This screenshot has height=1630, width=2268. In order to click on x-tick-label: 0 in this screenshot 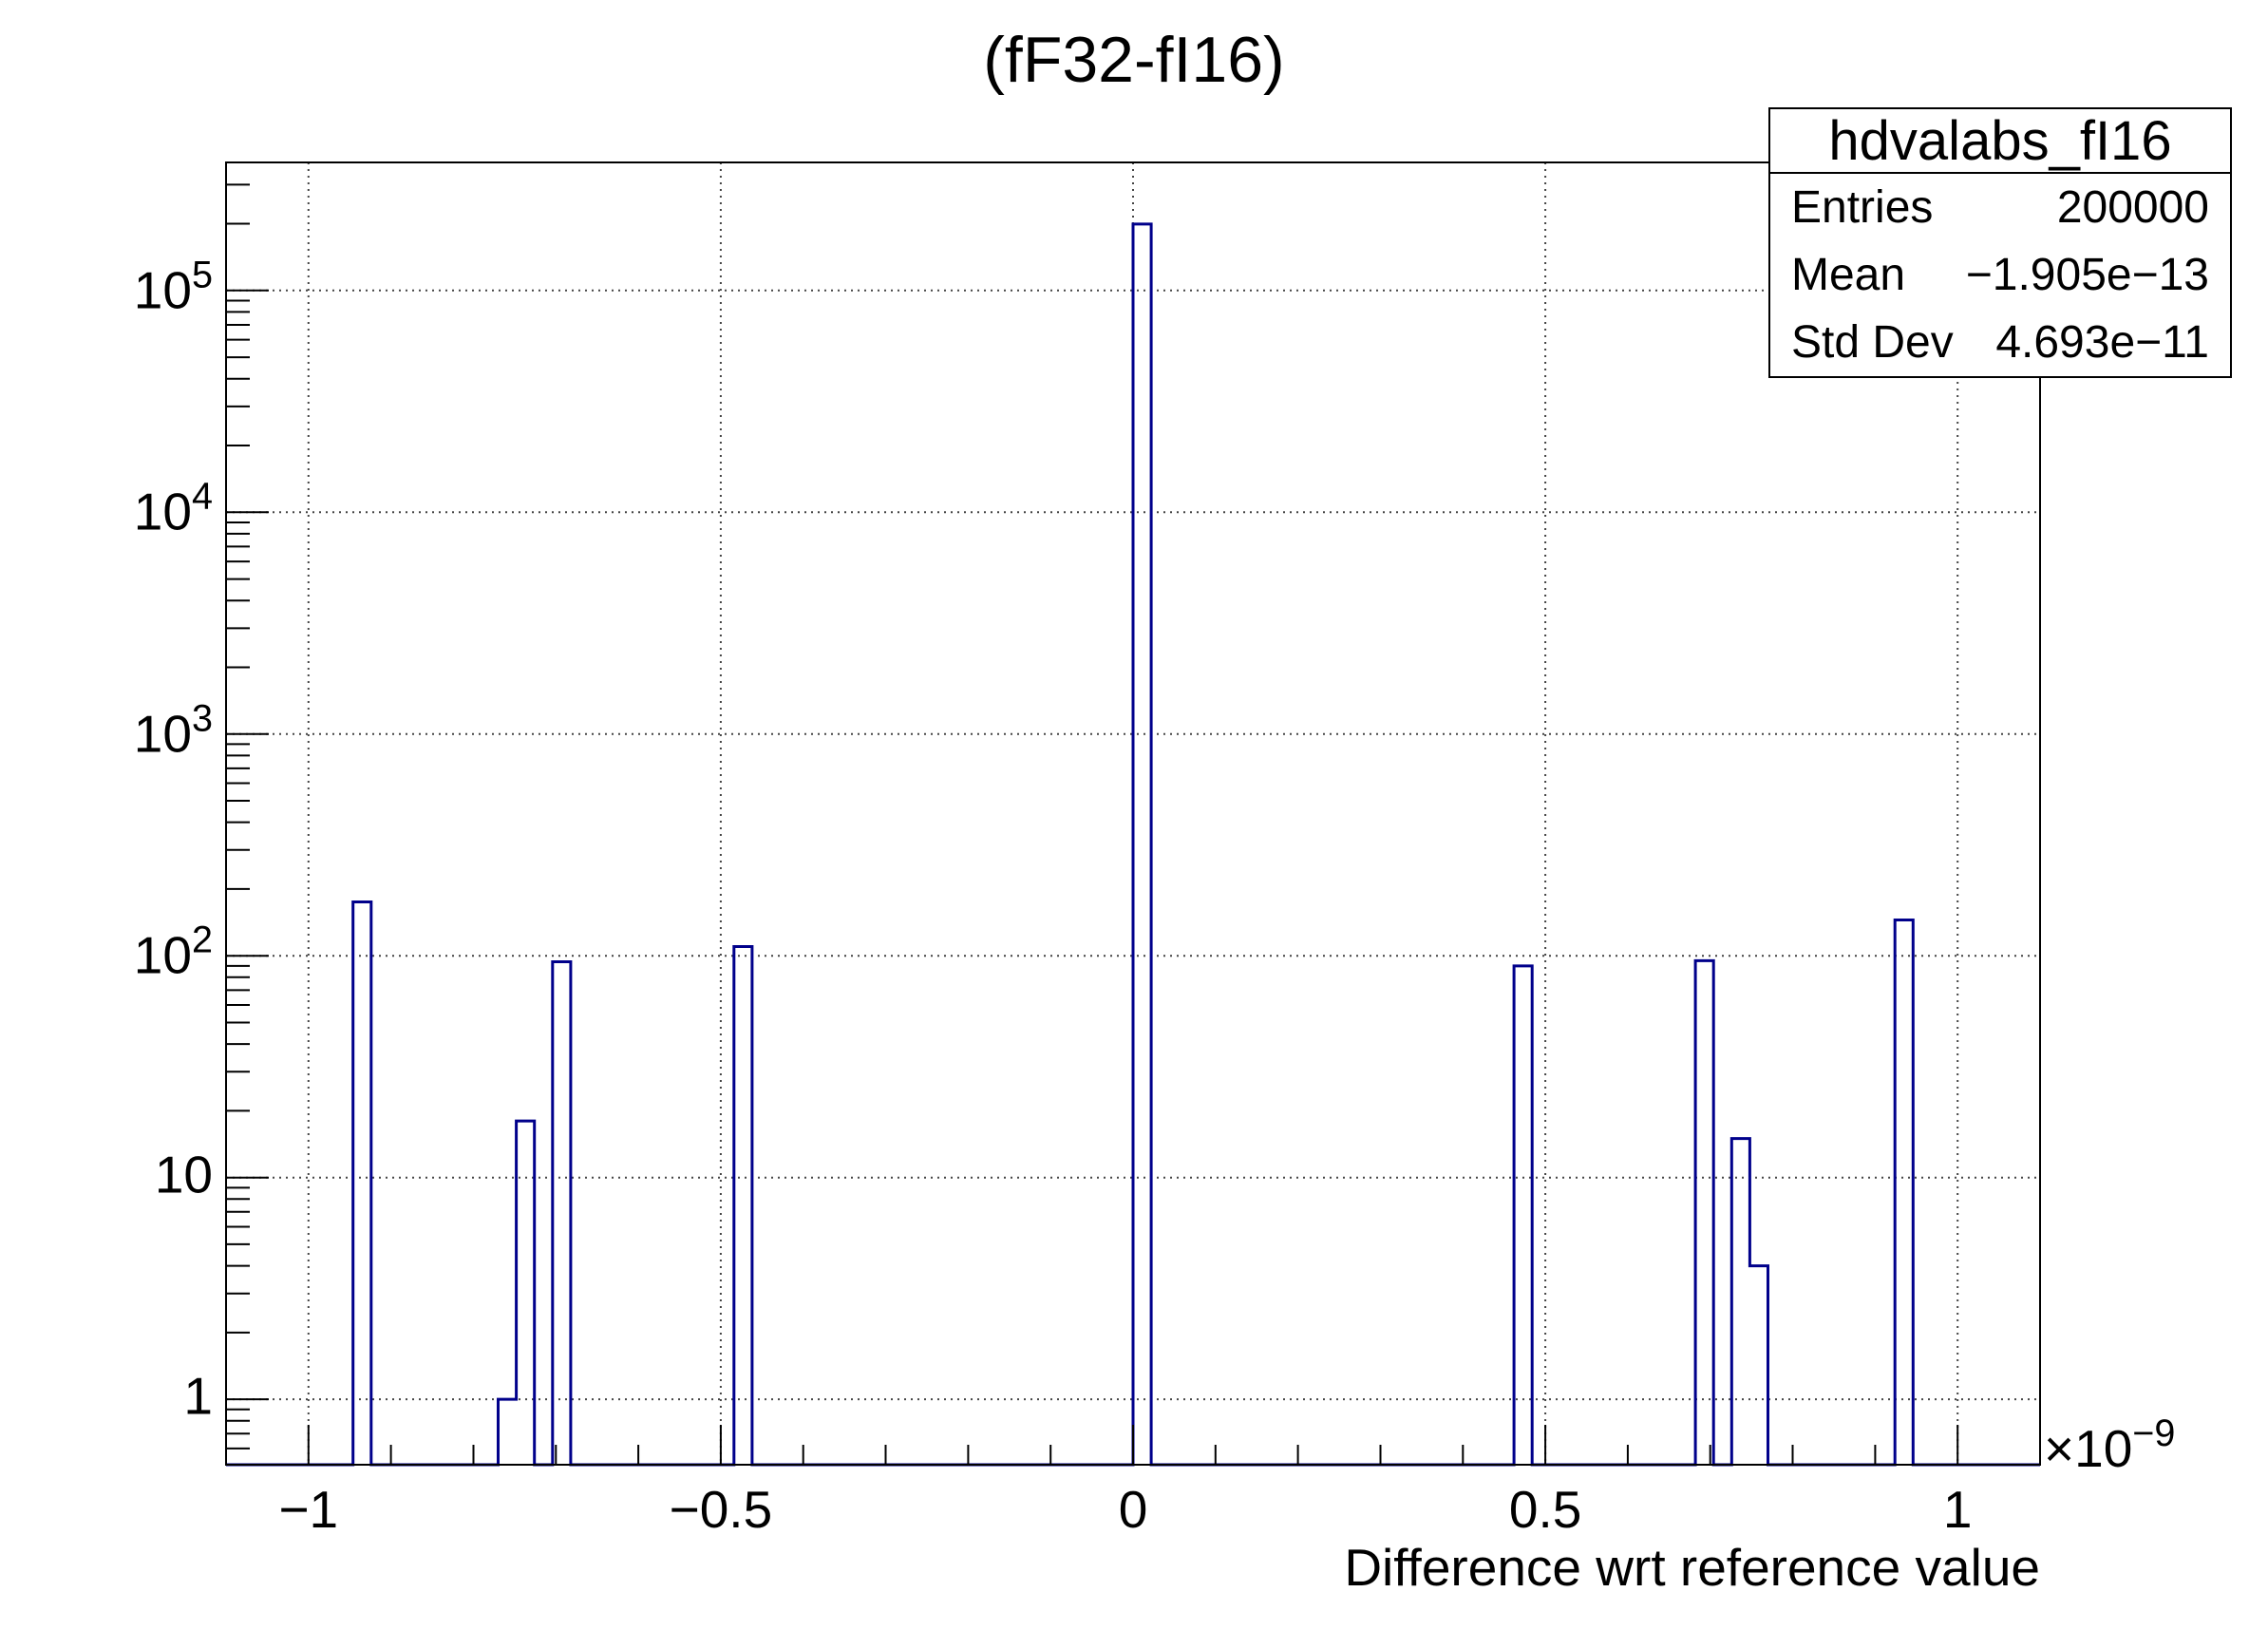, I will do `click(1133, 1509)`.